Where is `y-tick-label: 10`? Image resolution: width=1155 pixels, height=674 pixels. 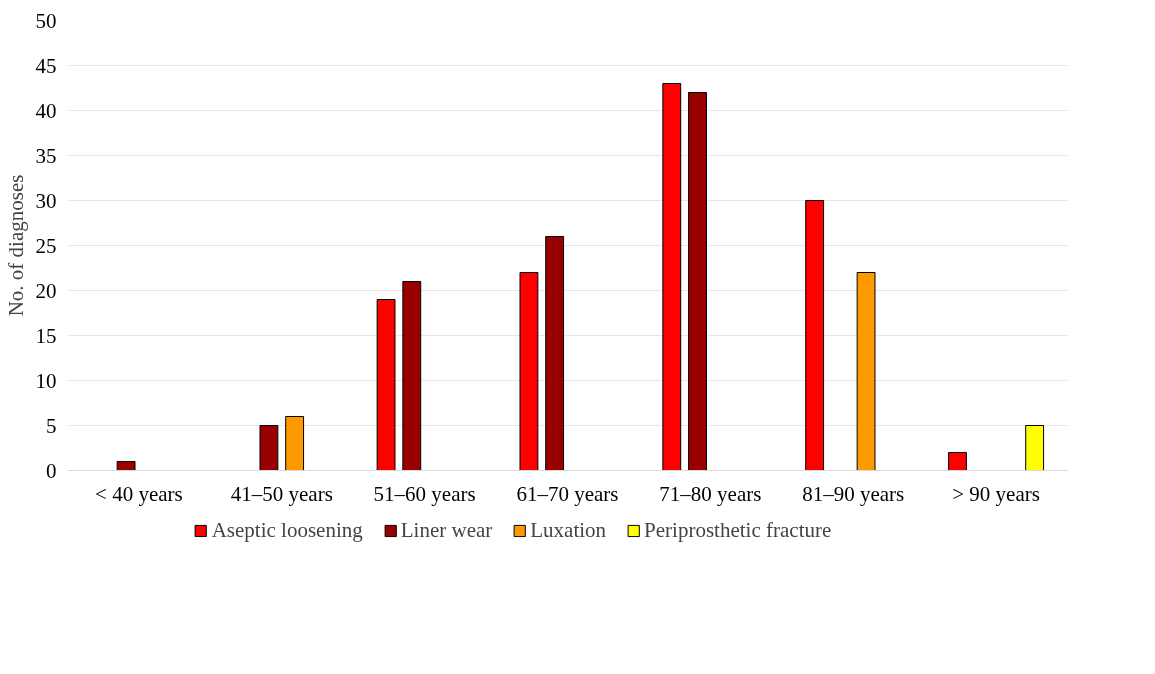
y-tick-label: 10 is located at coordinates (46, 380).